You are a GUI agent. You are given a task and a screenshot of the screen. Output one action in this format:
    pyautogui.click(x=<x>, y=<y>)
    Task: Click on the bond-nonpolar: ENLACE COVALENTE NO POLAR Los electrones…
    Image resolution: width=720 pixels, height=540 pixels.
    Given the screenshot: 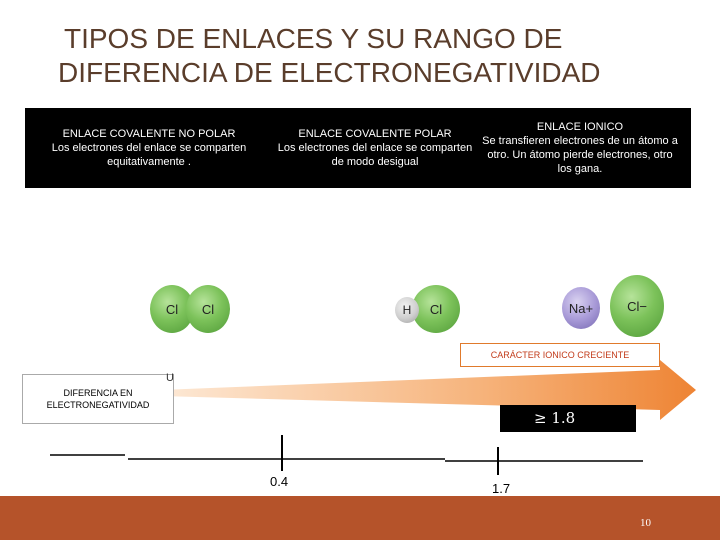 What is the action you would take?
    pyautogui.click(x=149, y=148)
    